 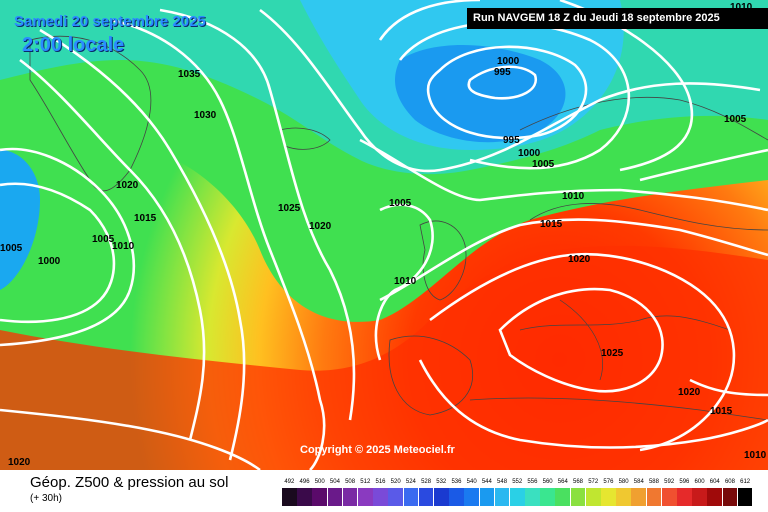 What do you see at coordinates (350, 482) in the screenshot?
I see `legend-value: 508` at bounding box center [350, 482].